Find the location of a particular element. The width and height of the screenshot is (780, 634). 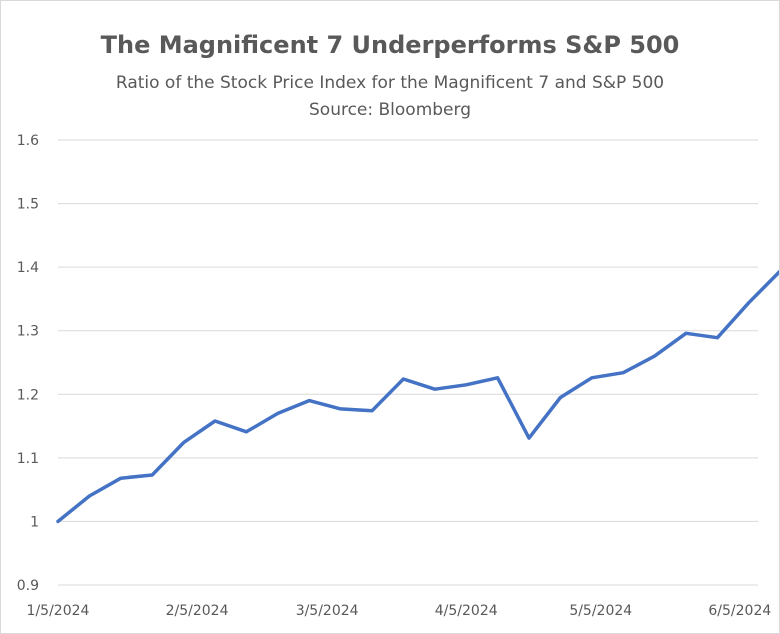

chart-source: Source: Bloomberg is located at coordinates (390, 110).